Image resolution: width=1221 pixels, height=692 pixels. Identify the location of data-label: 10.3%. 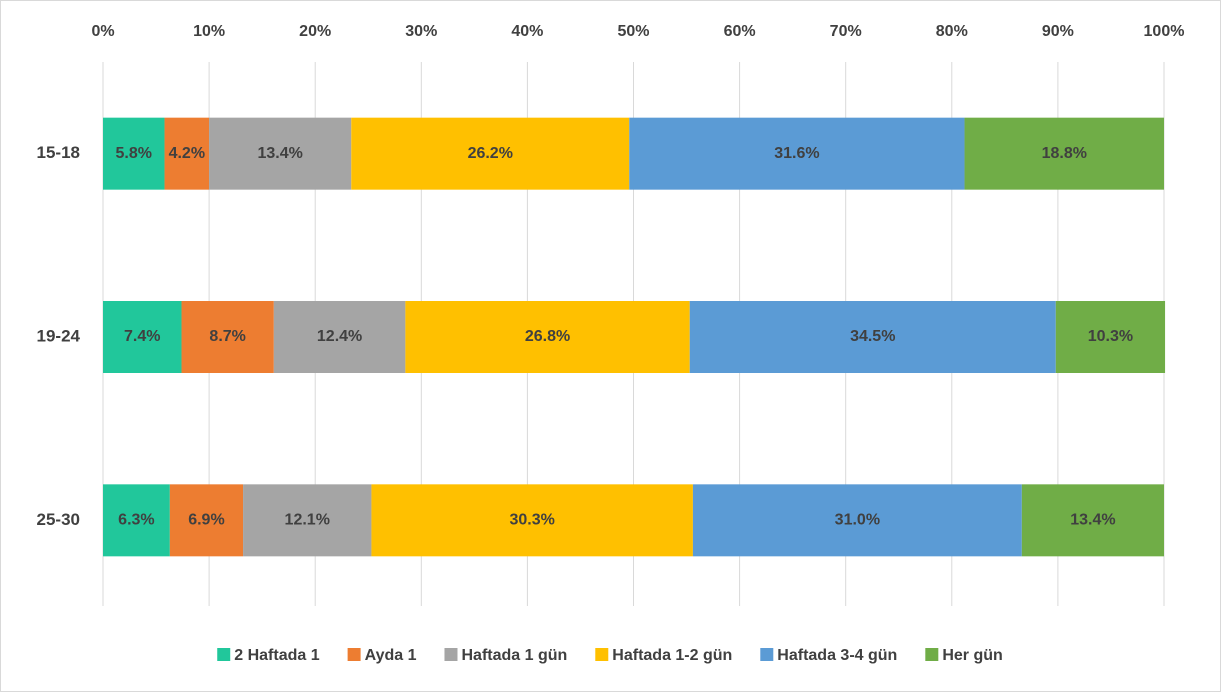
(1110, 336).